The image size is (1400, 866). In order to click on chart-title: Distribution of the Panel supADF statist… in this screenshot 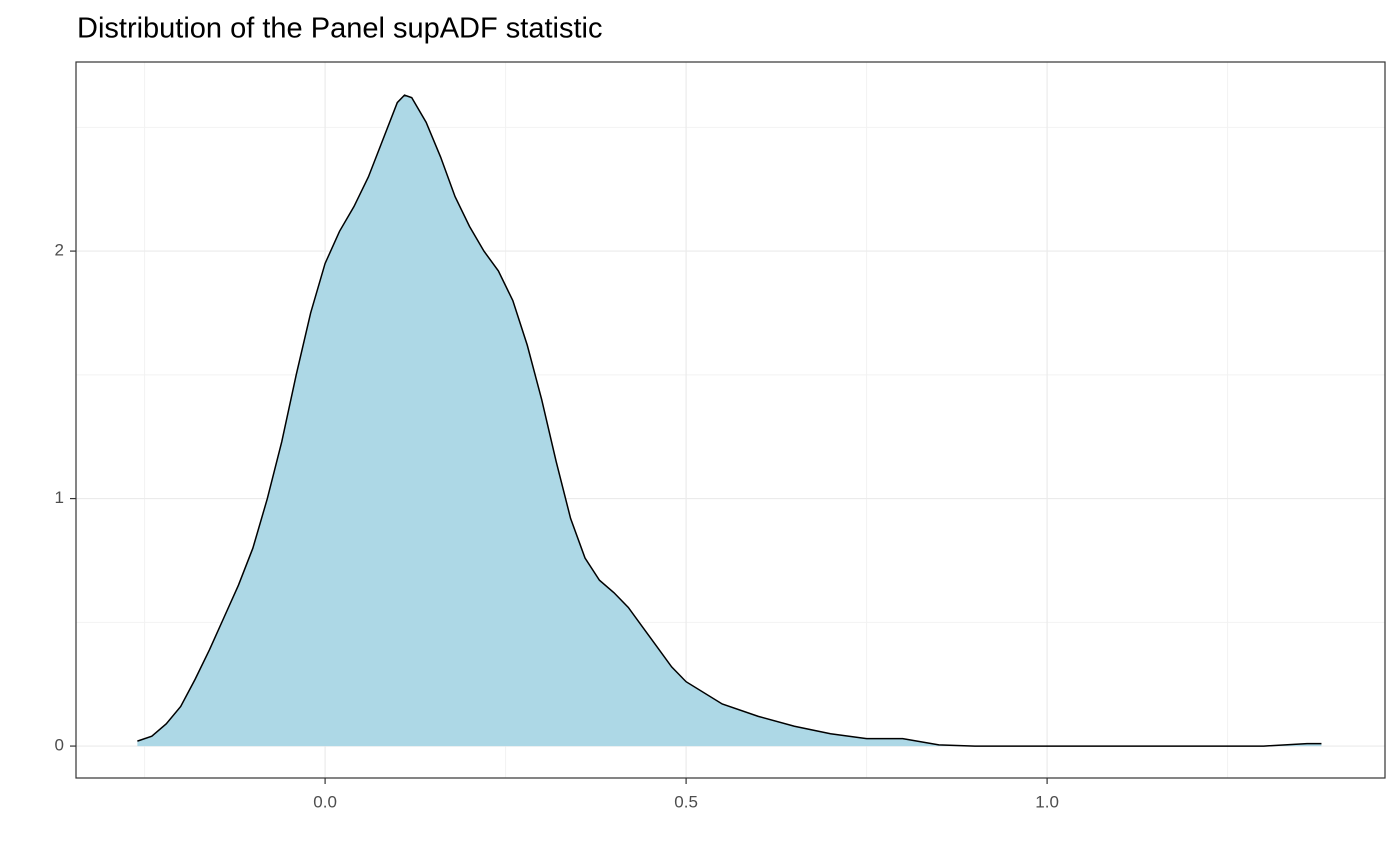, I will do `click(339, 29)`.